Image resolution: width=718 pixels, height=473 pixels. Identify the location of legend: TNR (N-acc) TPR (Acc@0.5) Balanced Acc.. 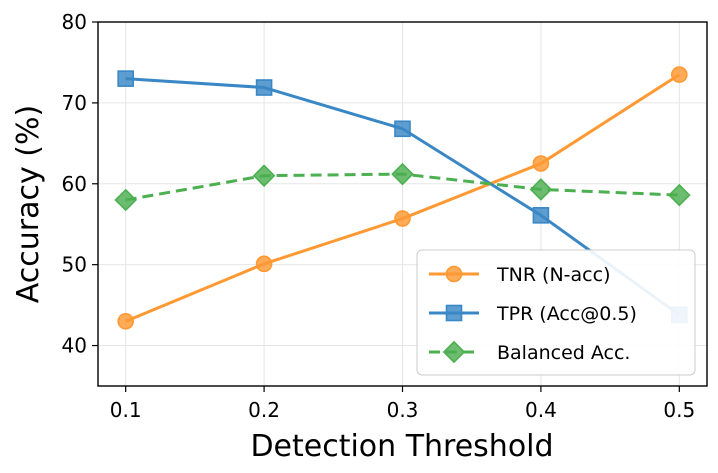
(556, 312).